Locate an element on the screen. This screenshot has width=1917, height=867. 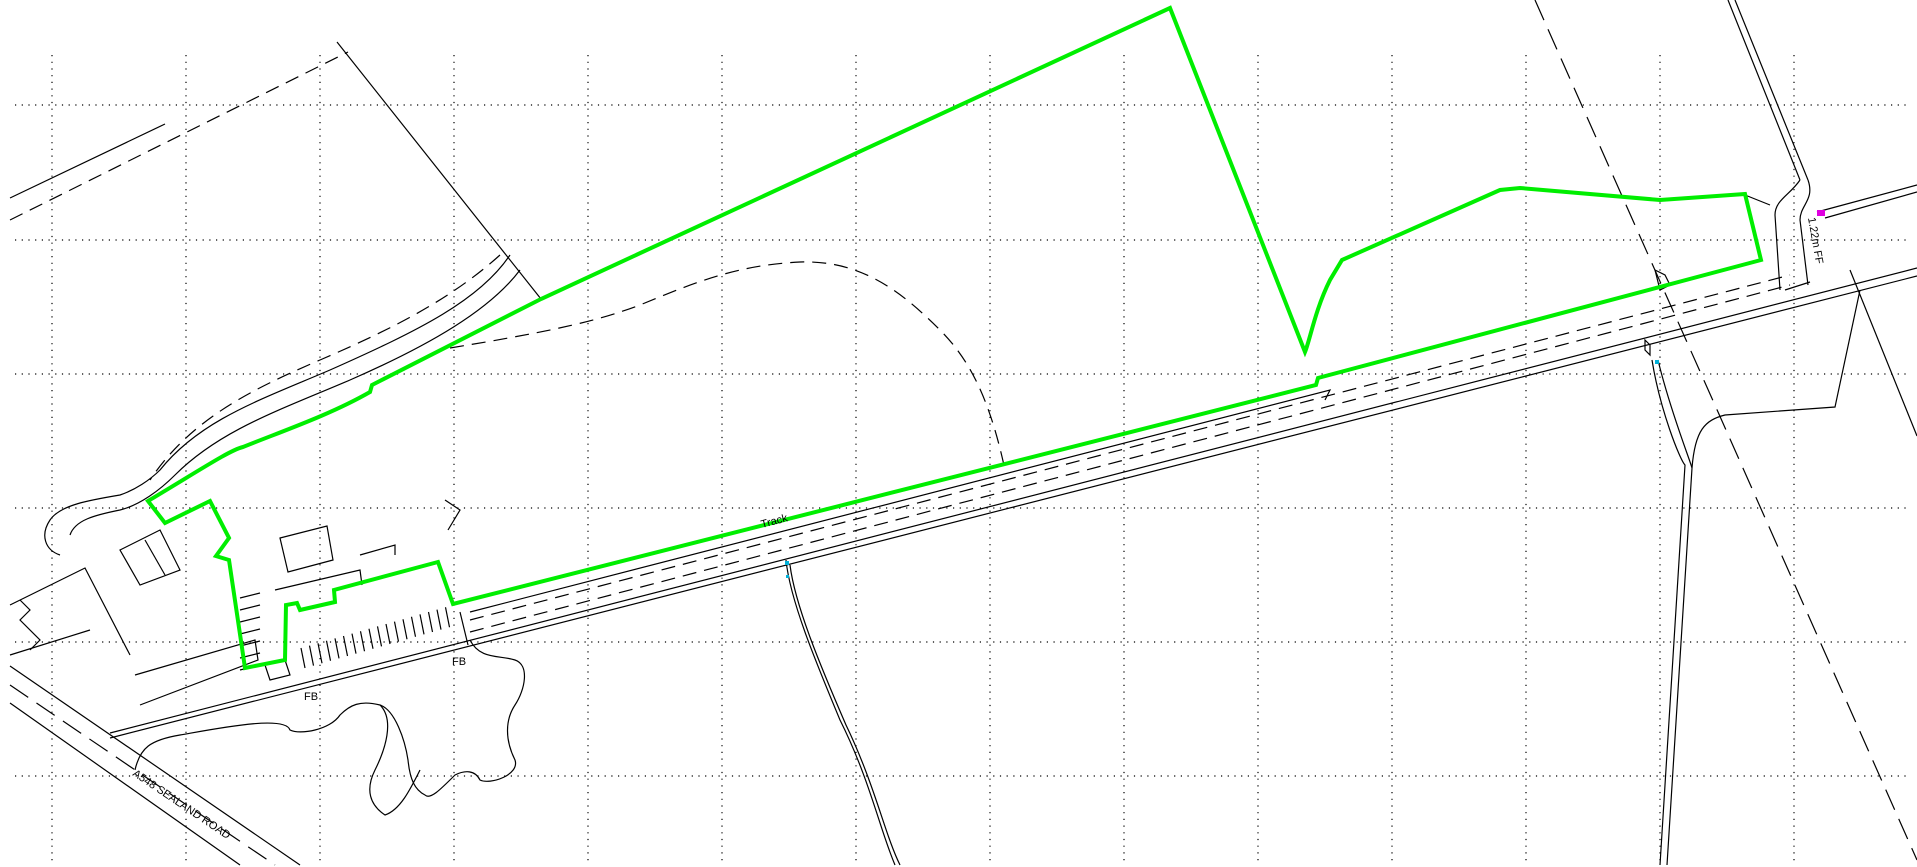
track-edge is located at coordinates (900, 501).